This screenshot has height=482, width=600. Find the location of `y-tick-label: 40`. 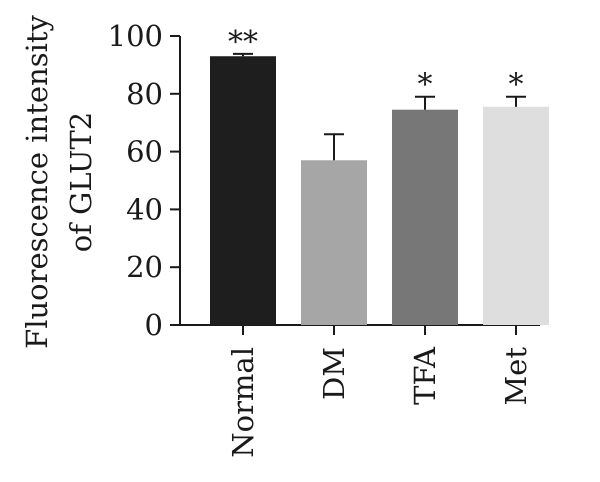

y-tick-label: 40 is located at coordinates (144, 209).